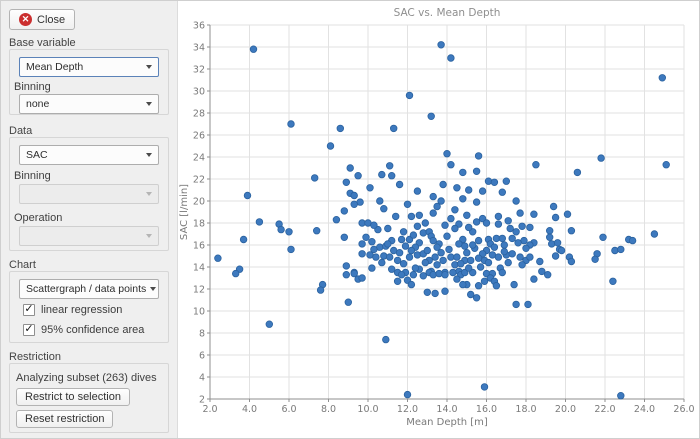 The image size is (700, 439). What do you see at coordinates (42, 19) in the screenshot?
I see `close-button: ✕ Close` at bounding box center [42, 19].